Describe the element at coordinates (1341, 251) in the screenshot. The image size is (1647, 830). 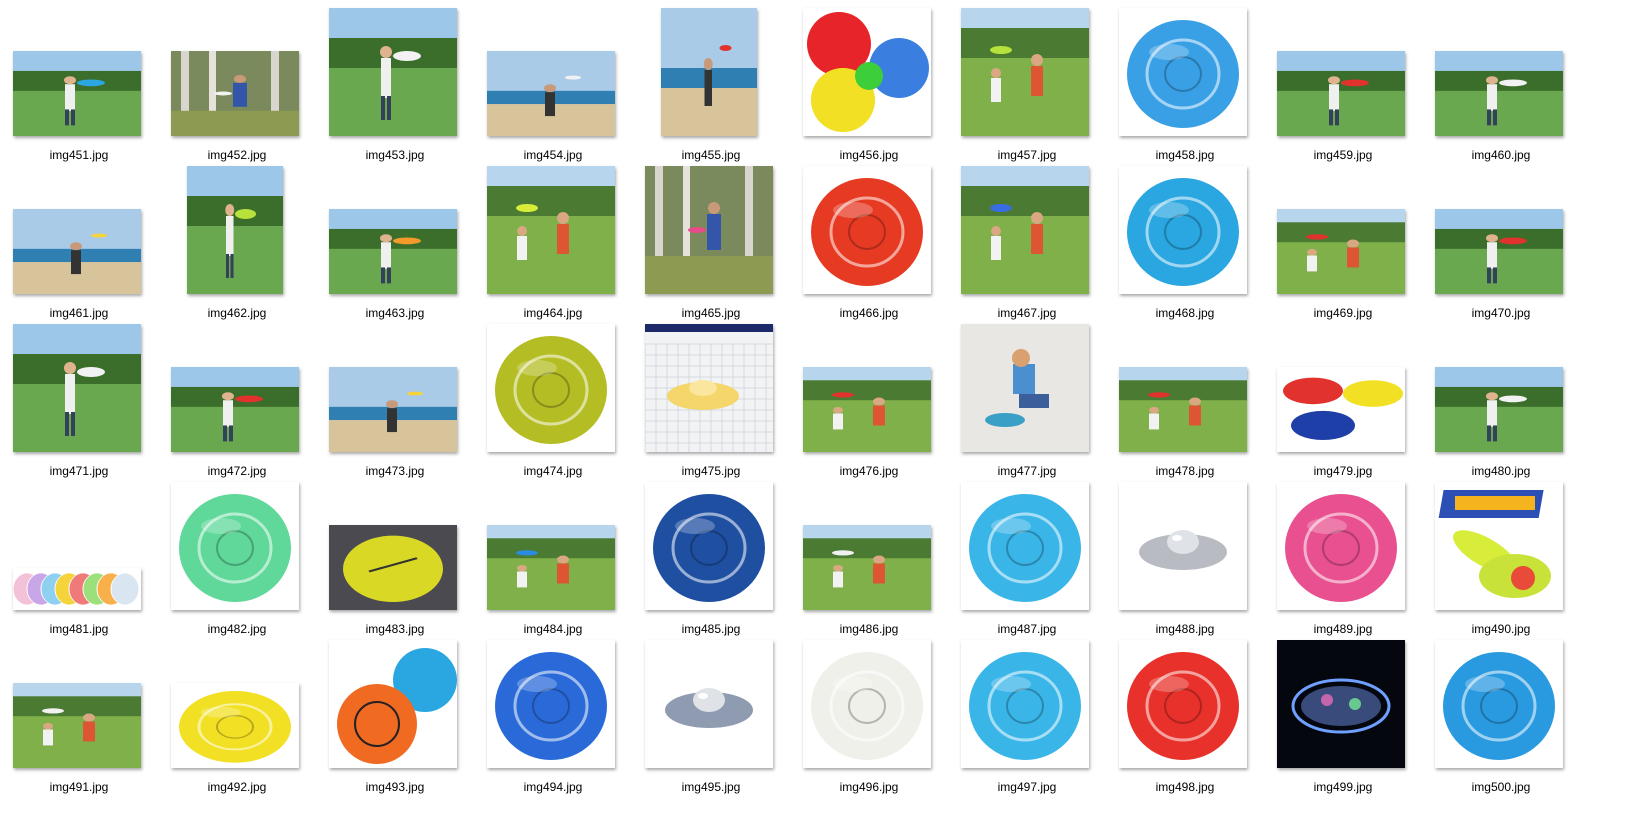
I see `kids-in-meadow-photo` at that location.